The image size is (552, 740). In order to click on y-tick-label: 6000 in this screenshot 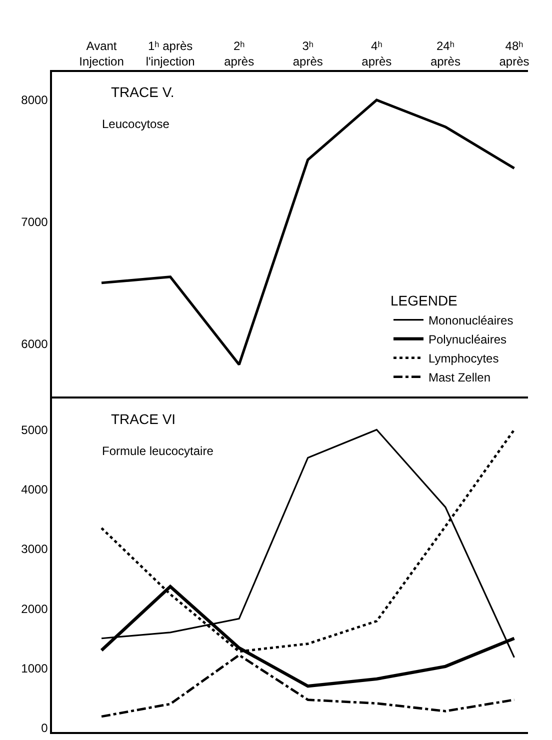, I will do `click(34, 344)`.